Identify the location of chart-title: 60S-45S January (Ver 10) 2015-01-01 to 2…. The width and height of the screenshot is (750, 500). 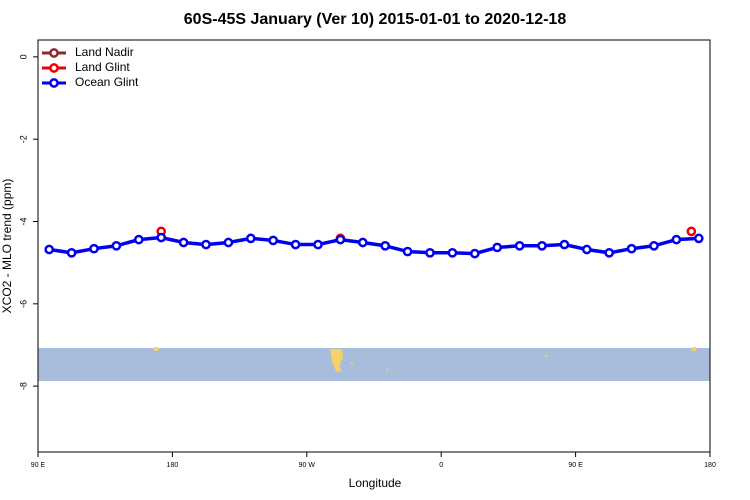
(375, 19).